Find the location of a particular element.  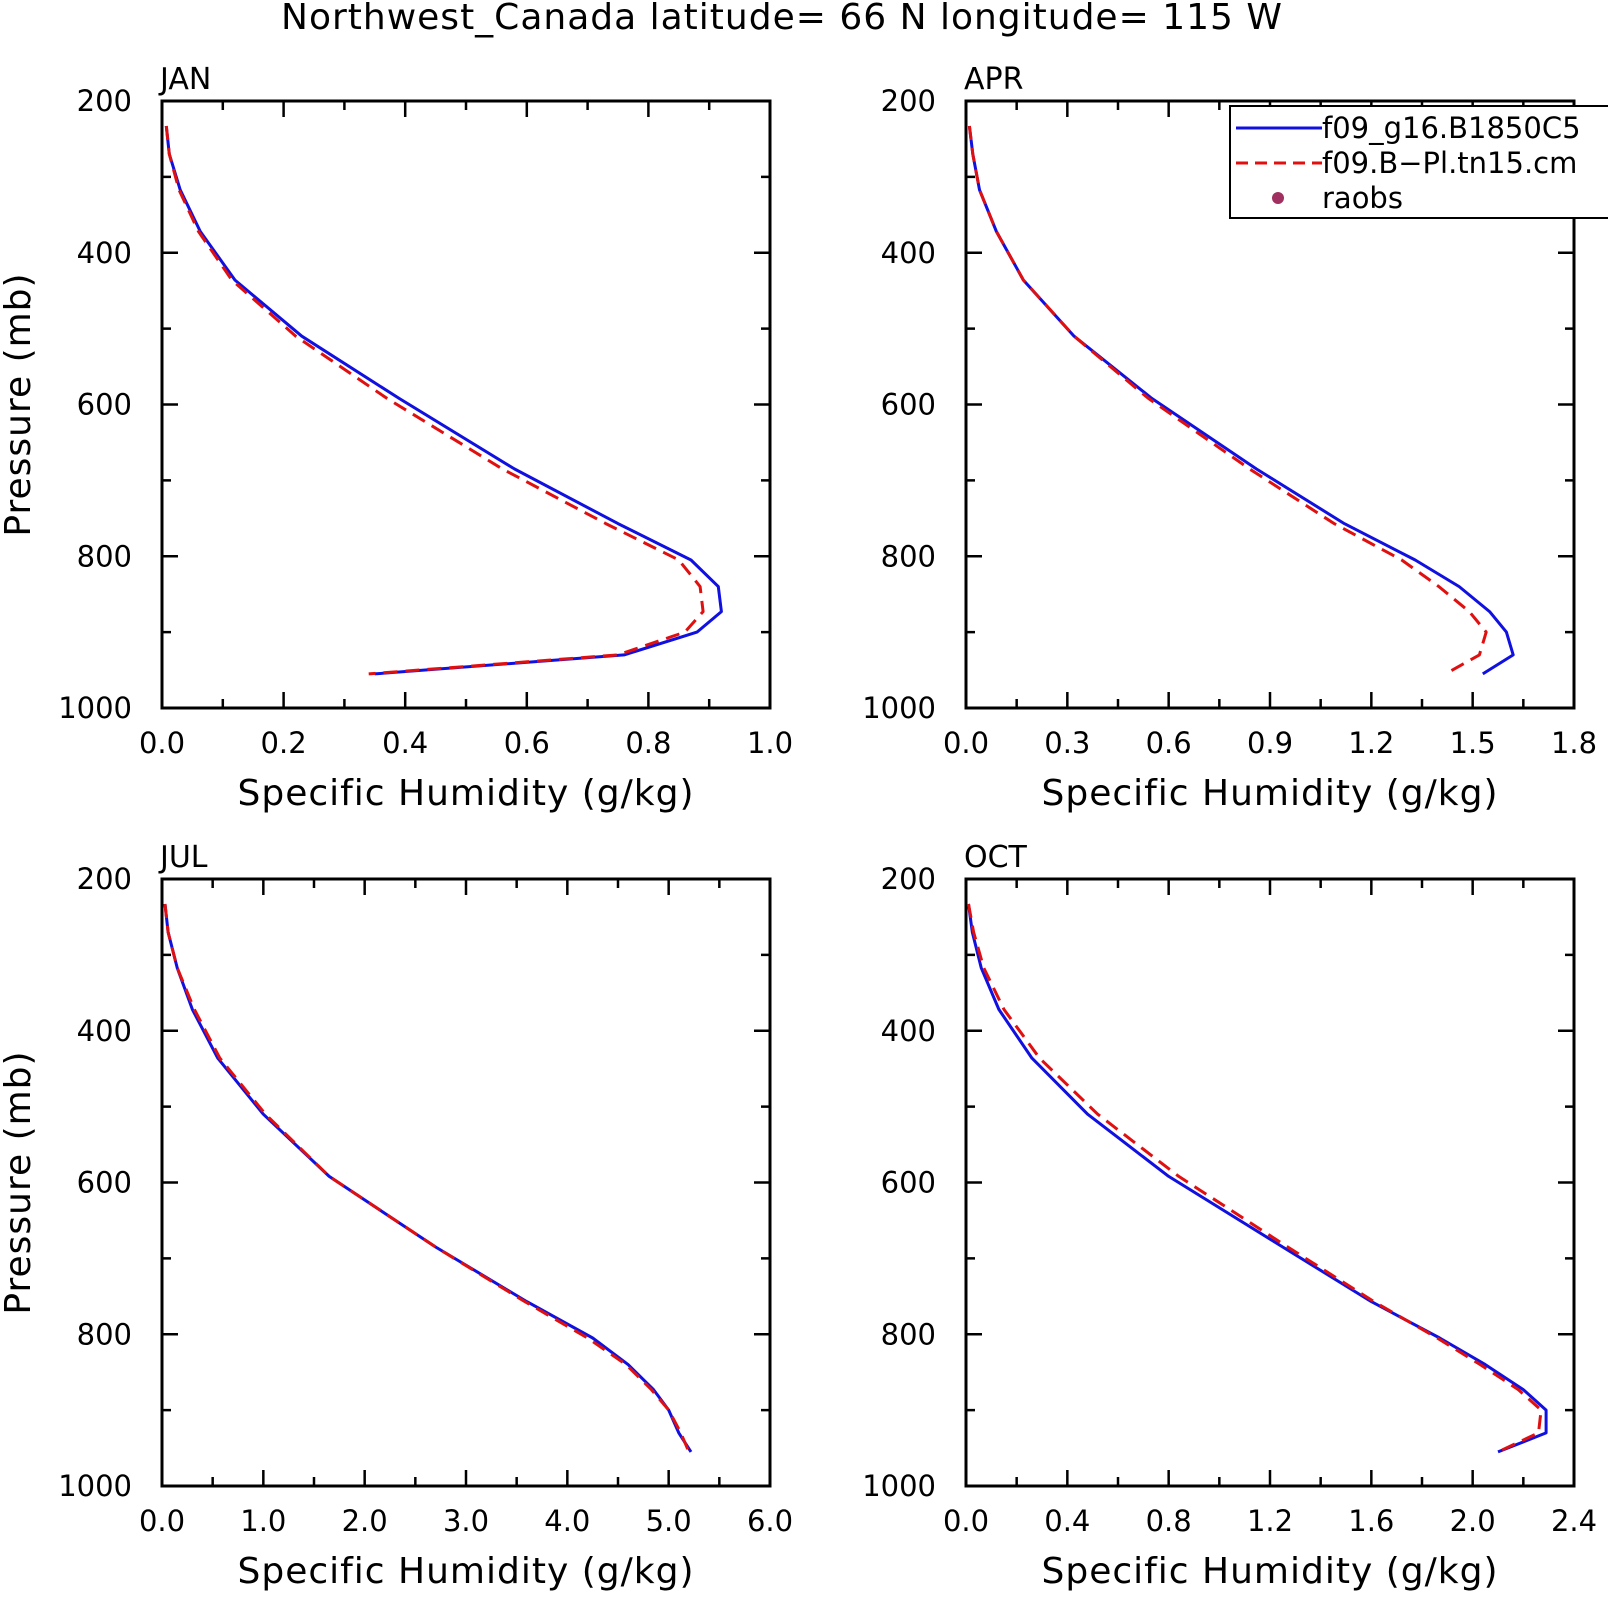

x-tick-label: 5.0 is located at coordinates (669, 1521).